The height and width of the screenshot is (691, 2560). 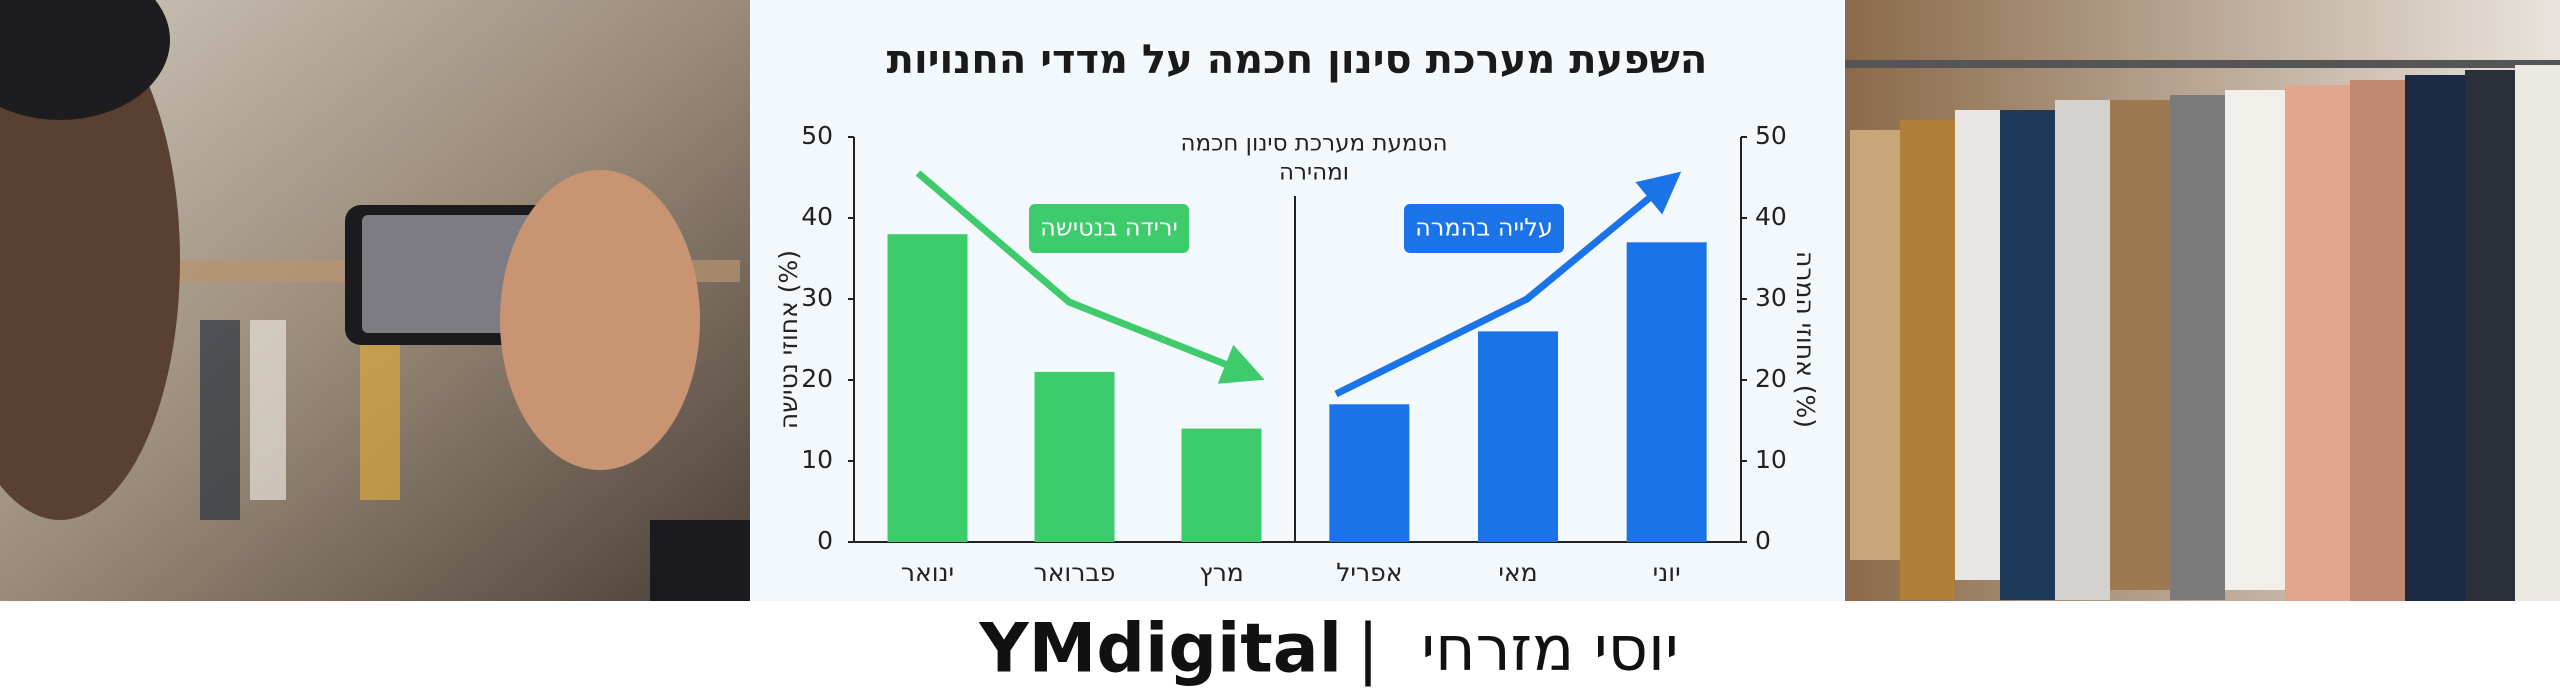 I want to click on x-tick-label: אפריל, so click(x=1369, y=572).